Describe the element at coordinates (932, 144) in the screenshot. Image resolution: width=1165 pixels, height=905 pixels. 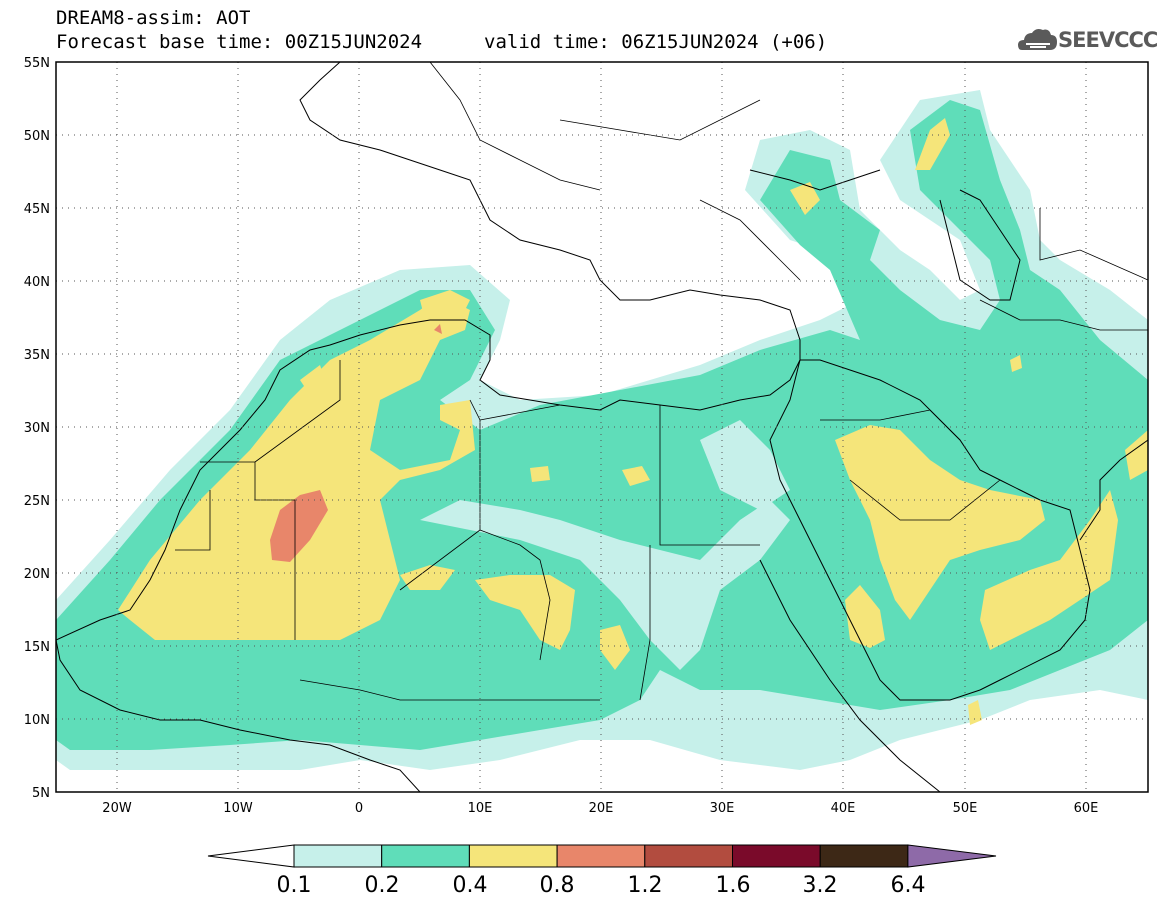
I see `aot-band-0.4-caspian` at that location.